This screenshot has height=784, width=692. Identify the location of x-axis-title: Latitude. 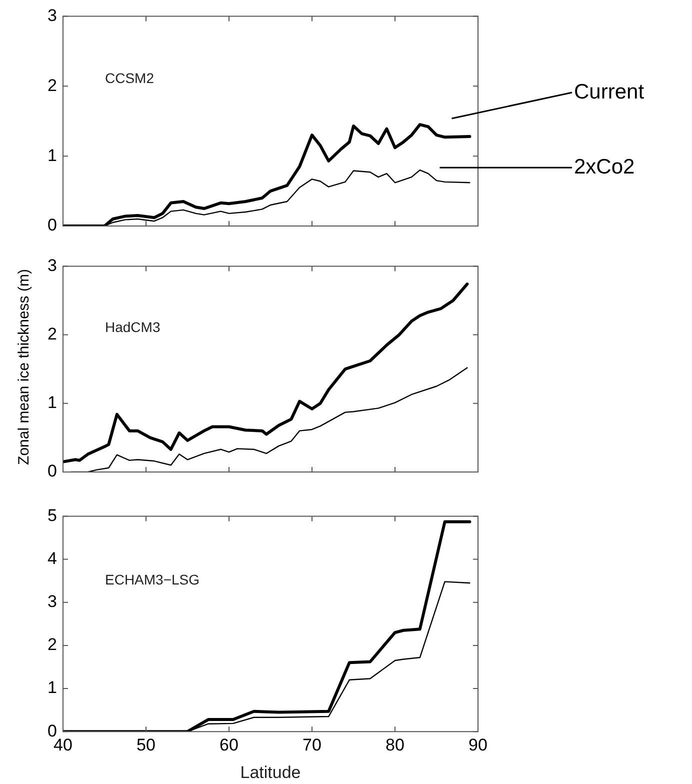
(270, 772).